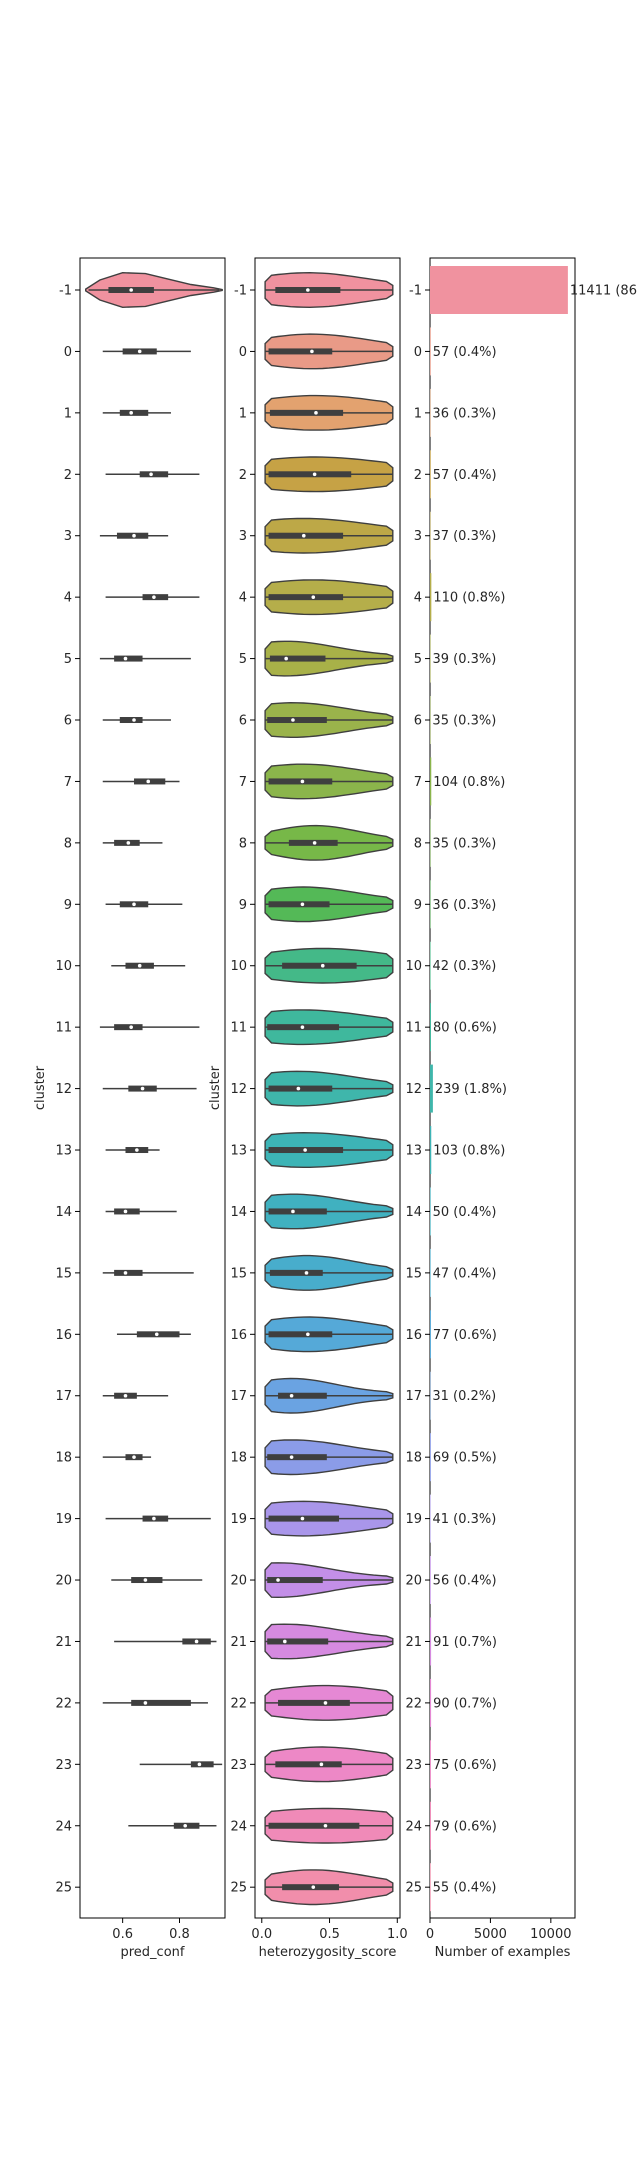  What do you see at coordinates (63, 1519) in the screenshot?
I see `y-tick-label: 19` at bounding box center [63, 1519].